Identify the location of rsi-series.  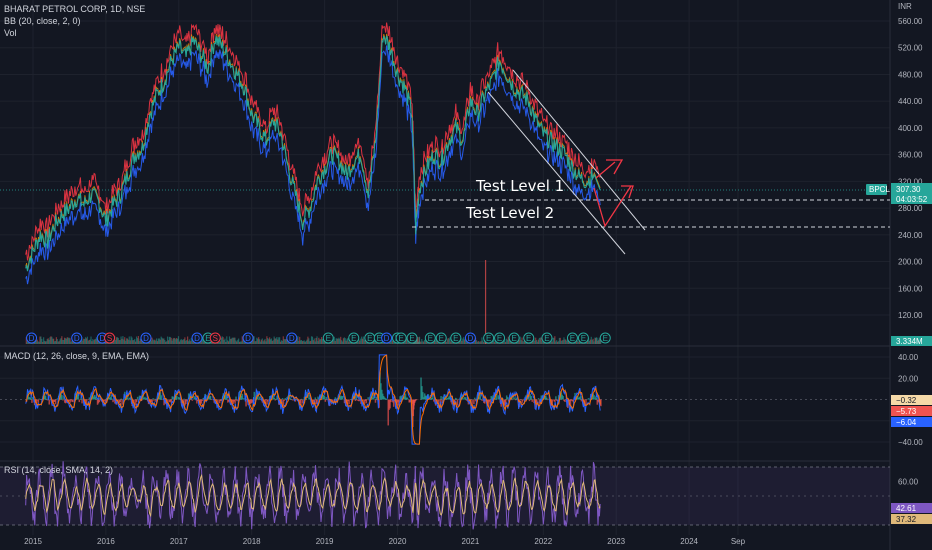
(313, 495).